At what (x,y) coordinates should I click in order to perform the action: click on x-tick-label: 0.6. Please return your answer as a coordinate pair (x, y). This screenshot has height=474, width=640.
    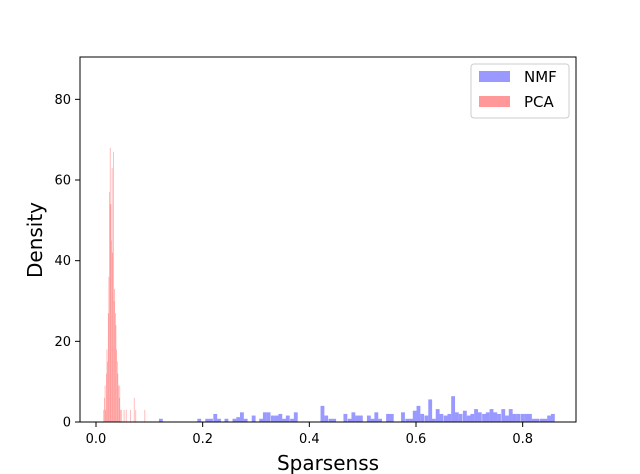
    Looking at the image, I should click on (416, 439).